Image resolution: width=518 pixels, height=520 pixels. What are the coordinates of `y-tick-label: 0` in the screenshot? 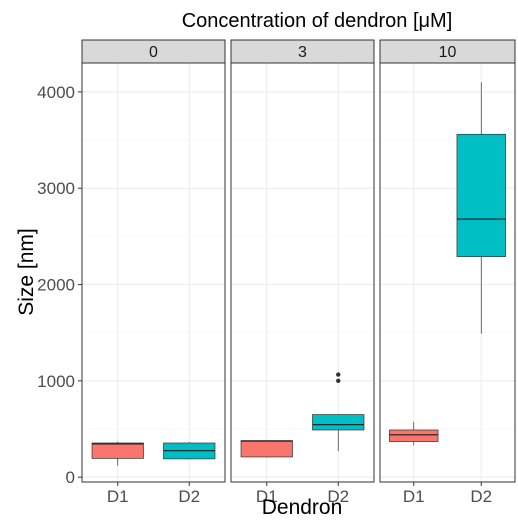 It's located at (70, 477).